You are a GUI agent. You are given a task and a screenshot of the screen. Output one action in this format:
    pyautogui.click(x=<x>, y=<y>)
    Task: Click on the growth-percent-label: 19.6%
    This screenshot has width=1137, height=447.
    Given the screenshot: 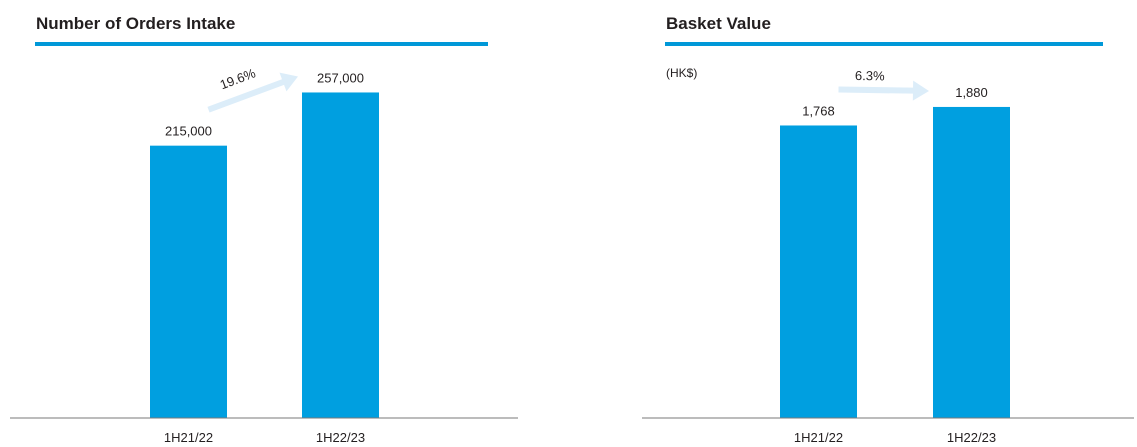 What is the action you would take?
    pyautogui.click(x=238, y=78)
    